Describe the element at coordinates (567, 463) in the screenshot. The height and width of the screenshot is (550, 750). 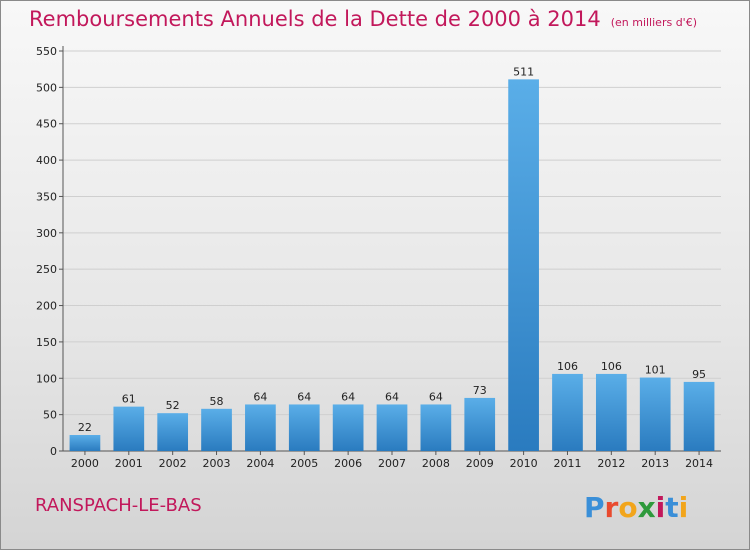
I see `x-tick-label: 2011` at that location.